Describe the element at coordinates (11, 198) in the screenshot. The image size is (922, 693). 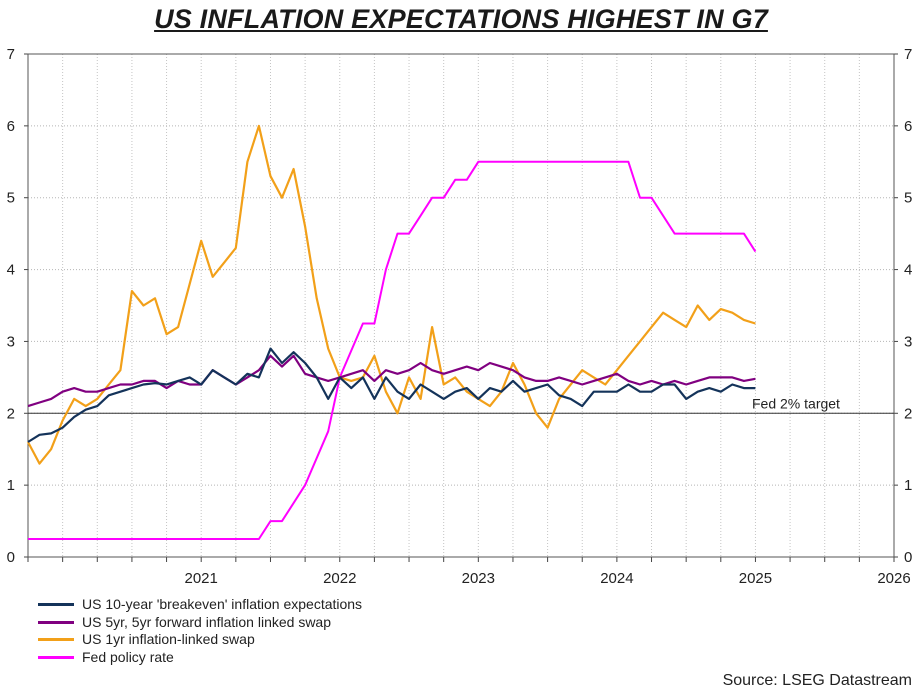
I see `y-tick-label: 5` at that location.